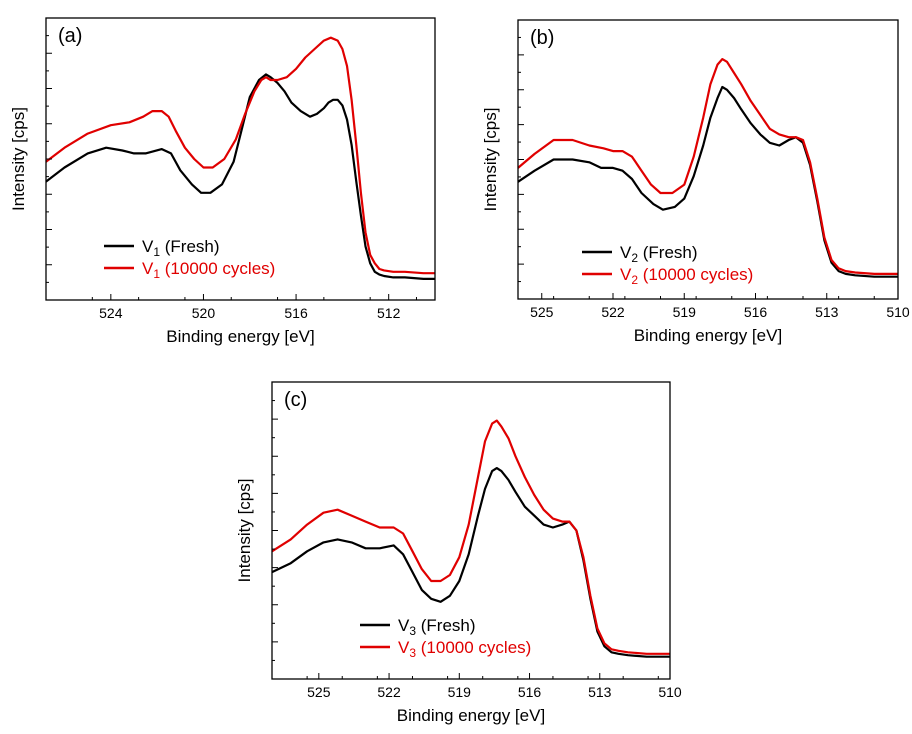  I want to click on legend-entry: V1 (10000 cycles), so click(208, 270).